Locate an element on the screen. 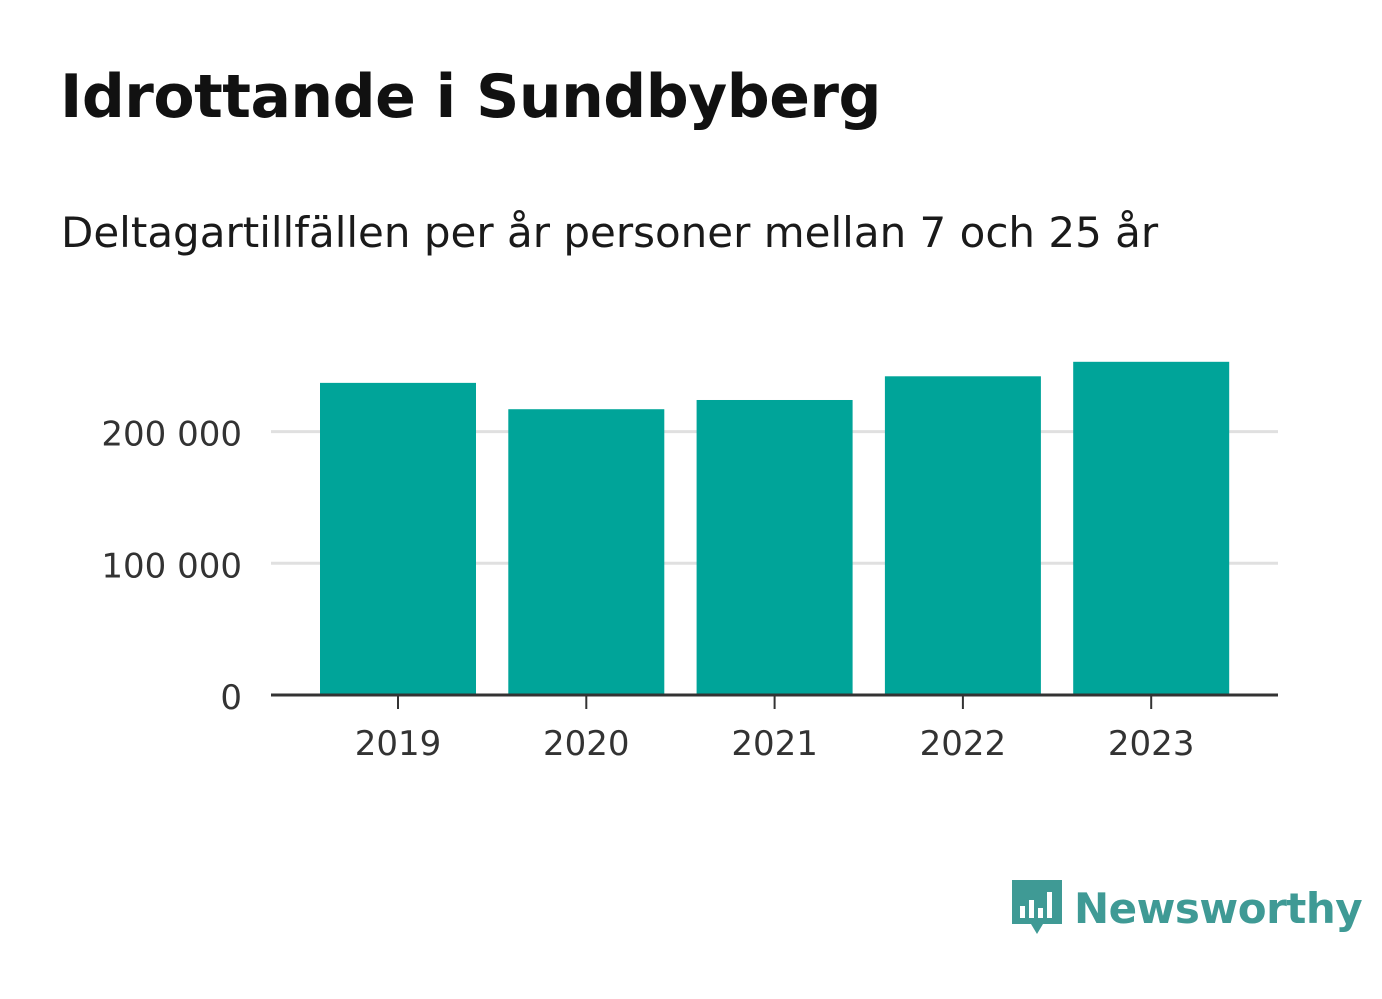 This screenshot has height=999, width=1382. x-tick-label: 2022 is located at coordinates (963, 744).